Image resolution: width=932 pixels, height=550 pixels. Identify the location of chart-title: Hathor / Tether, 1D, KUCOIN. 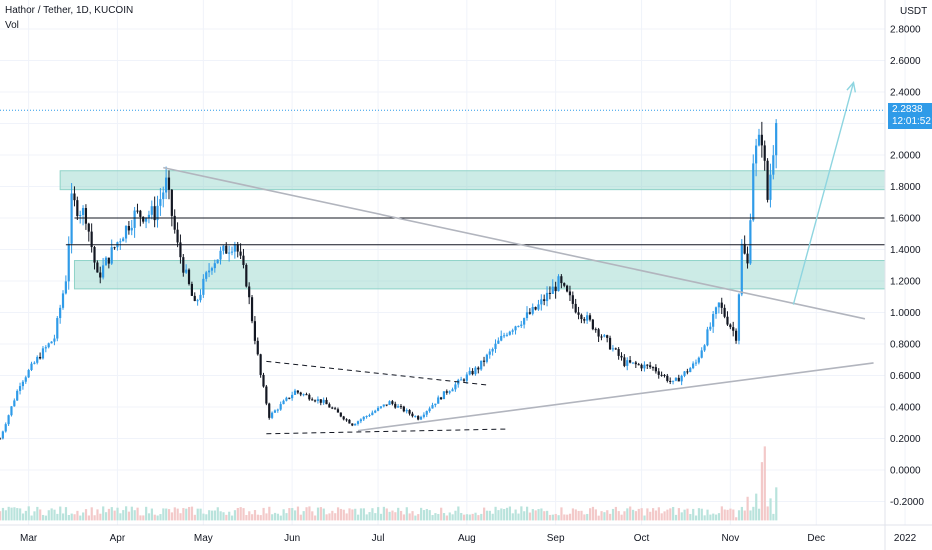
(69, 10).